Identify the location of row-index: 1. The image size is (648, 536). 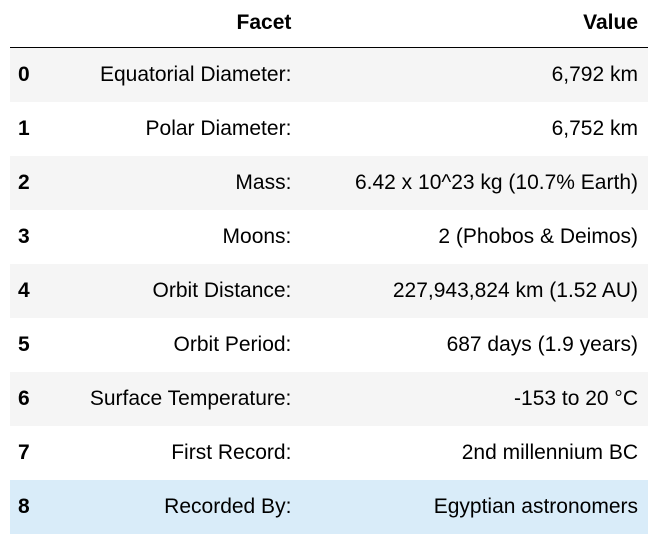
(24, 128).